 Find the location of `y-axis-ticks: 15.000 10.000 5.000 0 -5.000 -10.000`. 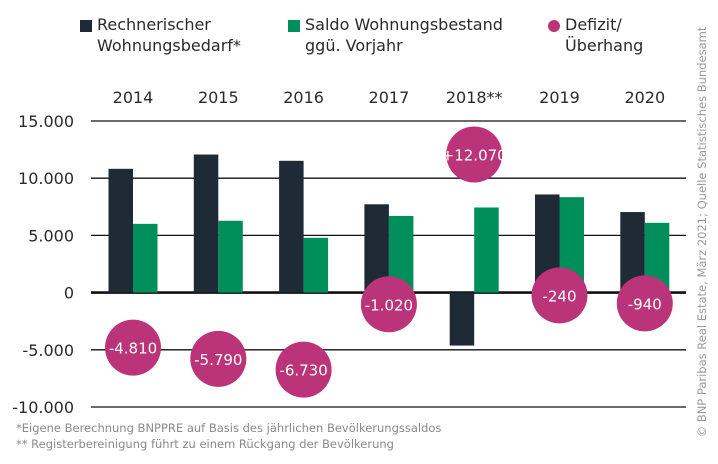

y-axis-ticks: 15.000 10.000 5.000 0 -5.000 -10.000 is located at coordinates (43, 264).